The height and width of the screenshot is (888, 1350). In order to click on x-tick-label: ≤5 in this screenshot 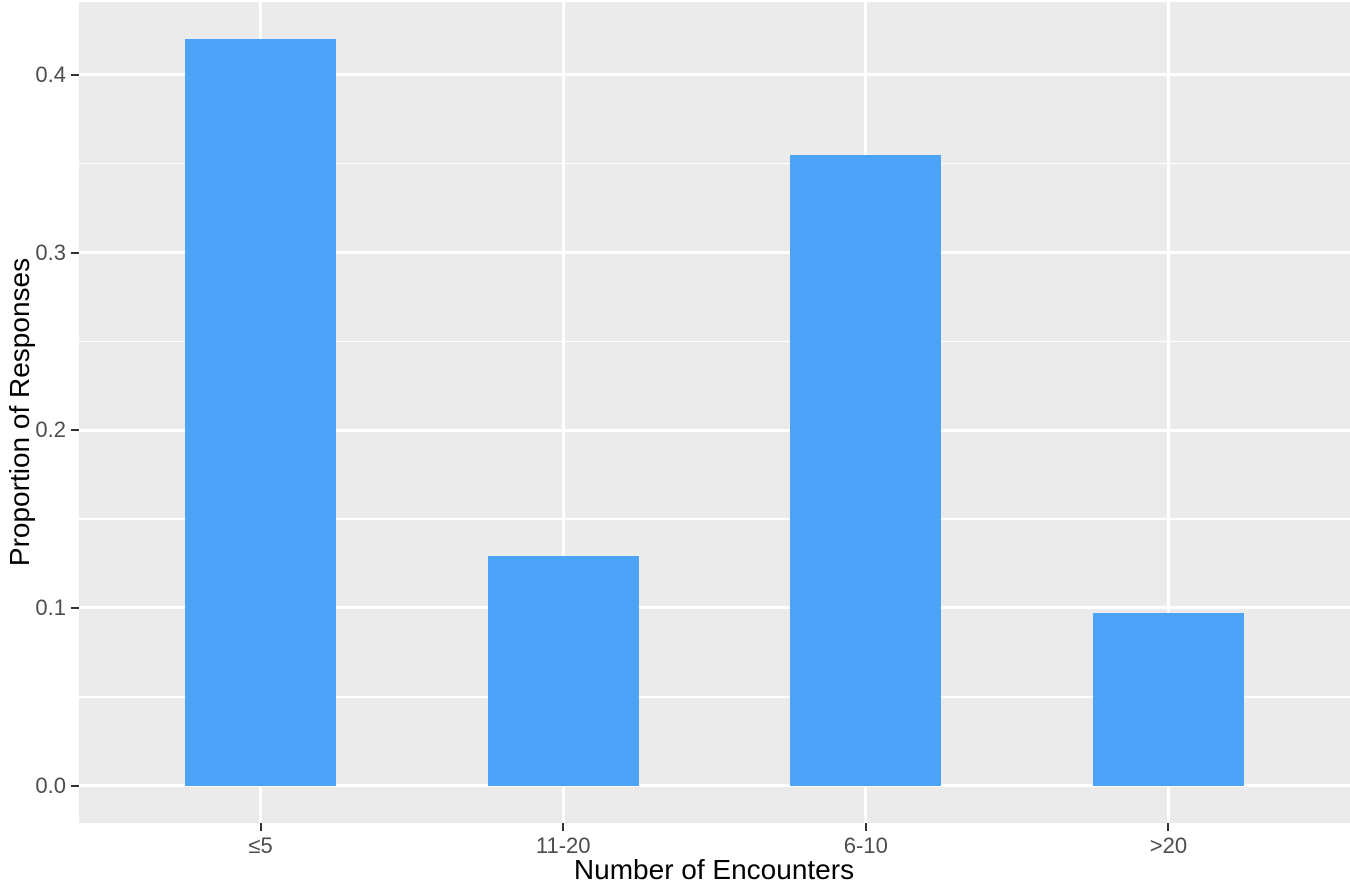, I will do `click(260, 845)`.